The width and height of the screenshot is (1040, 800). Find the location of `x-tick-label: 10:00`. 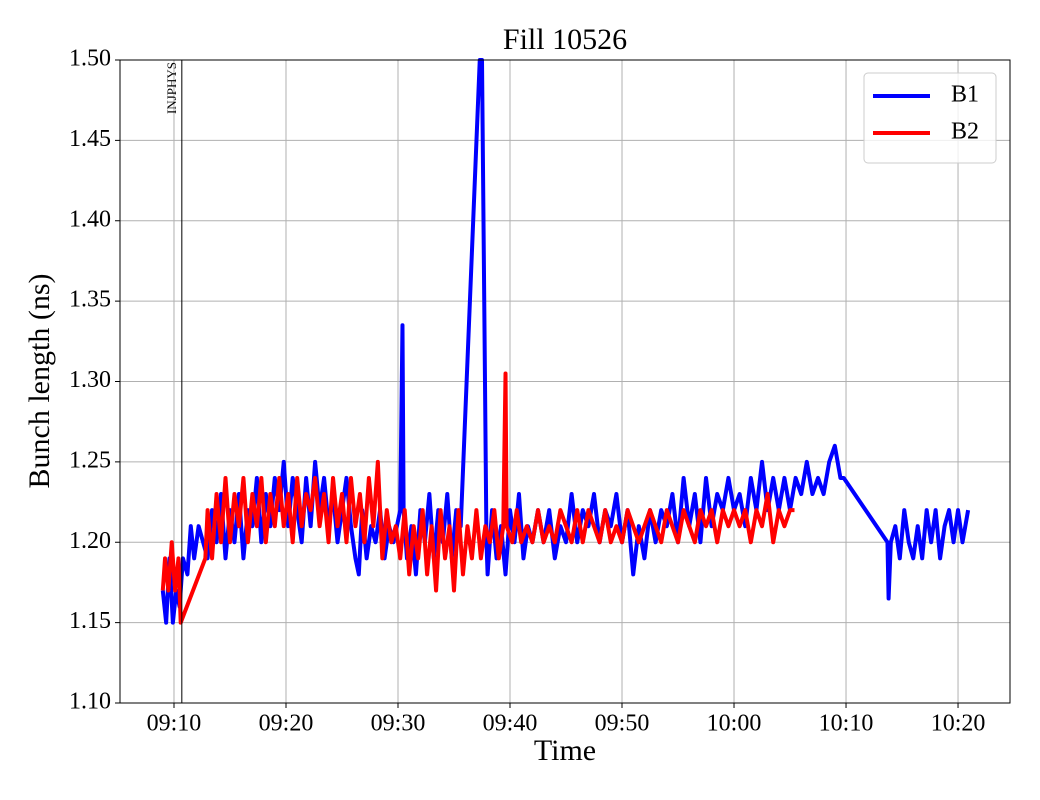

x-tick-label: 10:00 is located at coordinates (734, 724).